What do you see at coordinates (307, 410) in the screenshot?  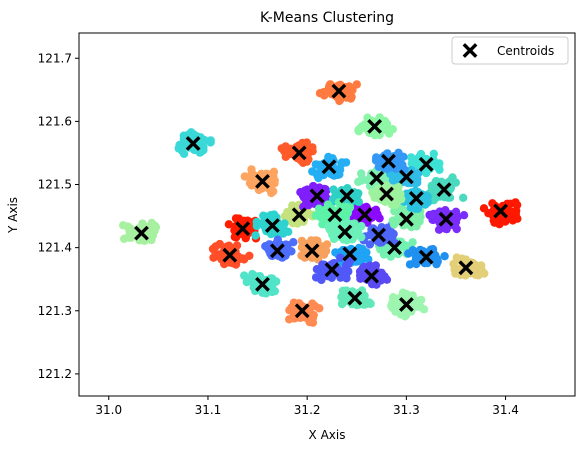 I see `x-tick-label: 31.2` at bounding box center [307, 410].